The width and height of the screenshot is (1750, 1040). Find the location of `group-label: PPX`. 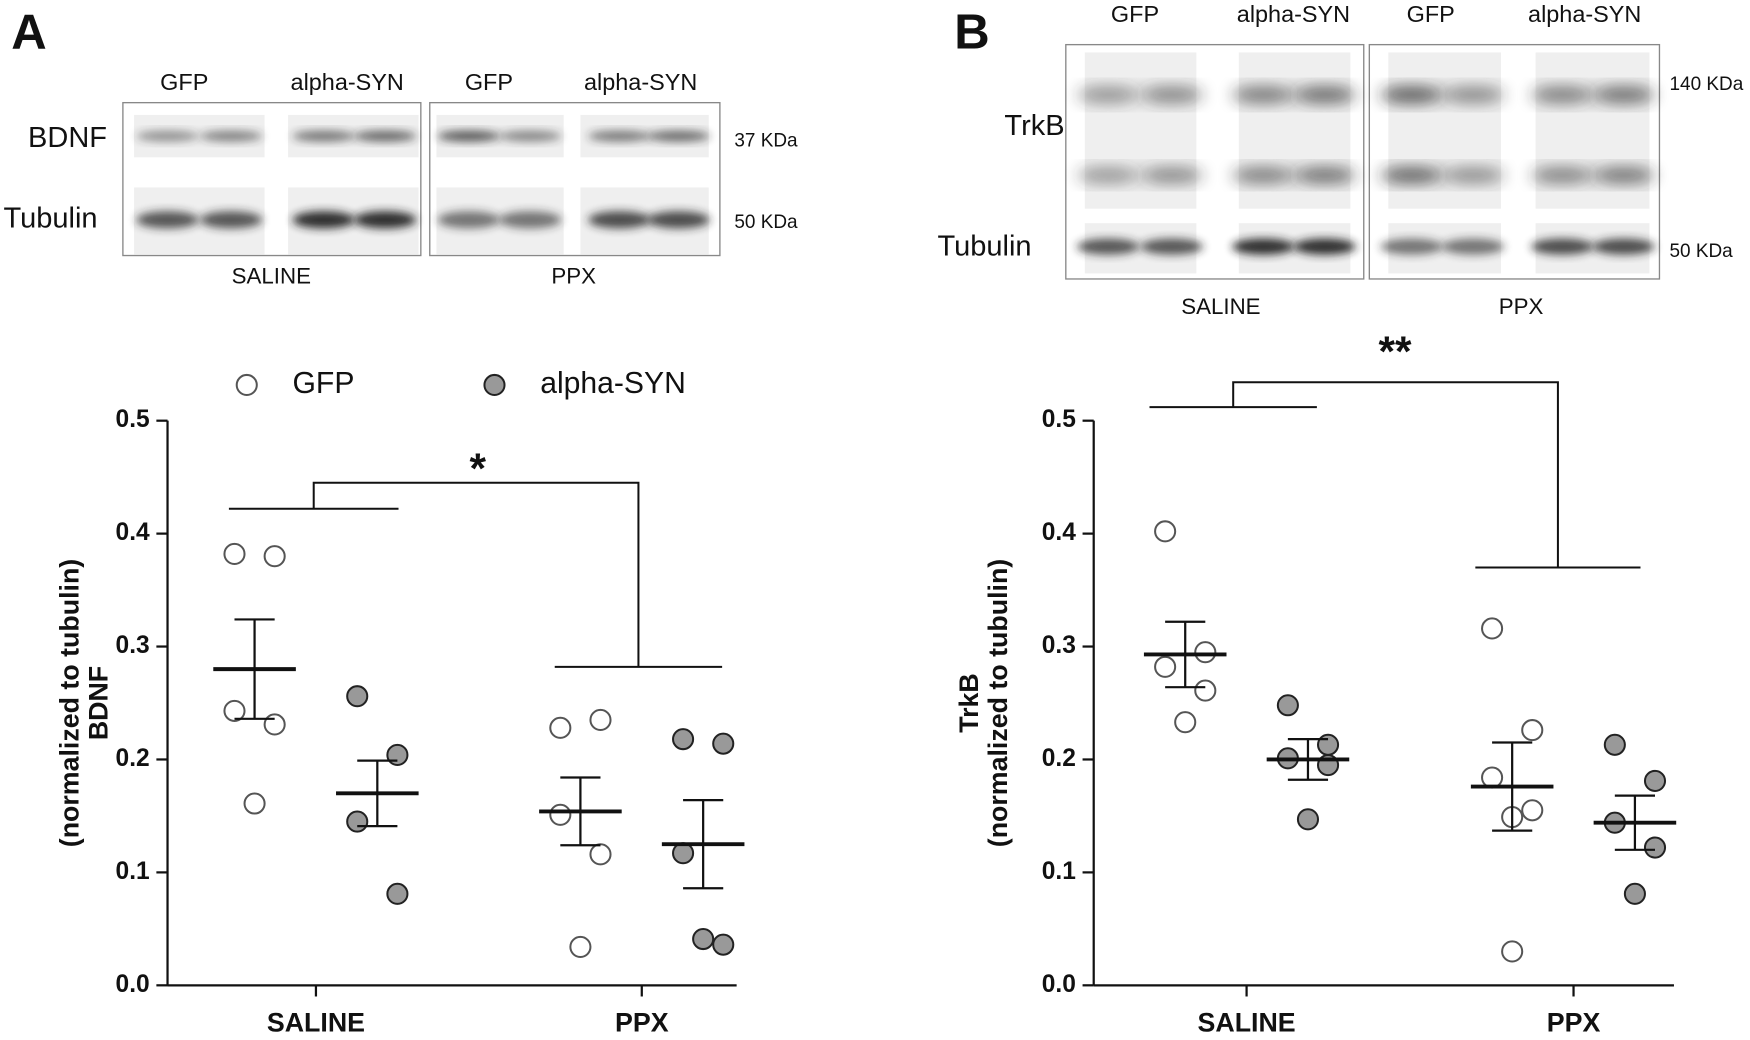

group-label: PPX is located at coordinates (573, 276).